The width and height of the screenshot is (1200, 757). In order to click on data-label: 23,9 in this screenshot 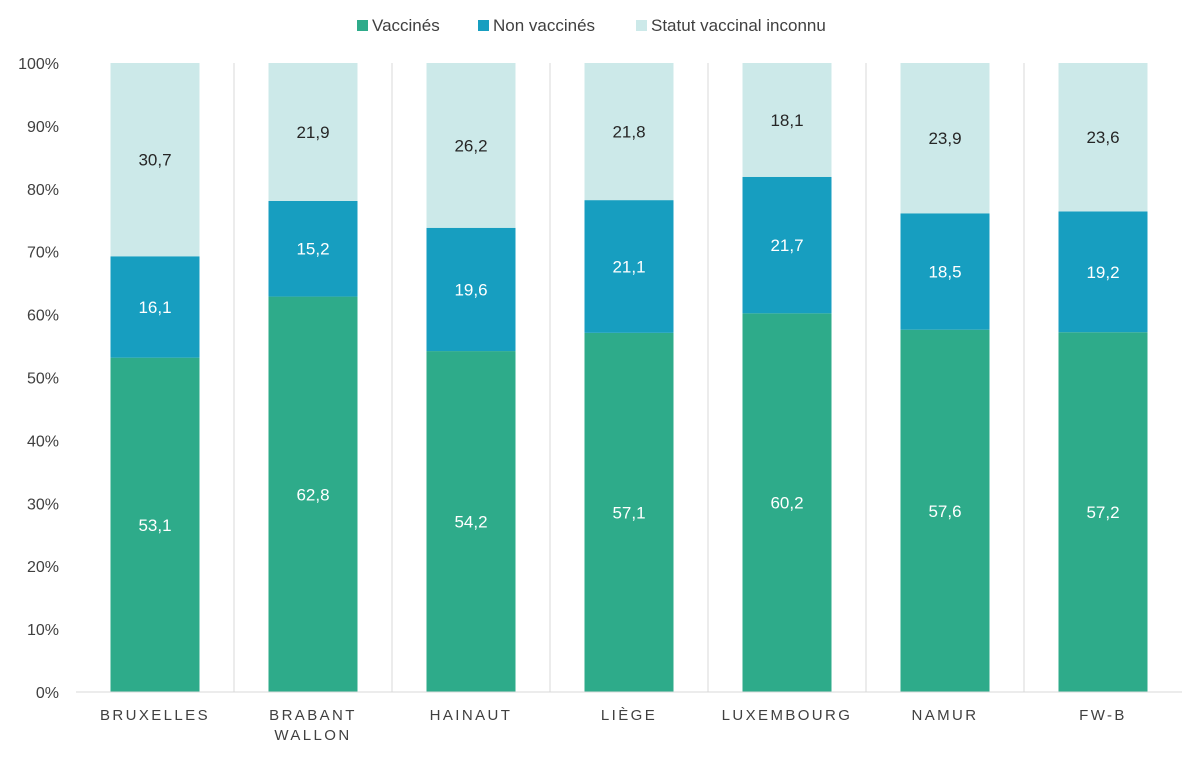, I will do `click(944, 138)`.